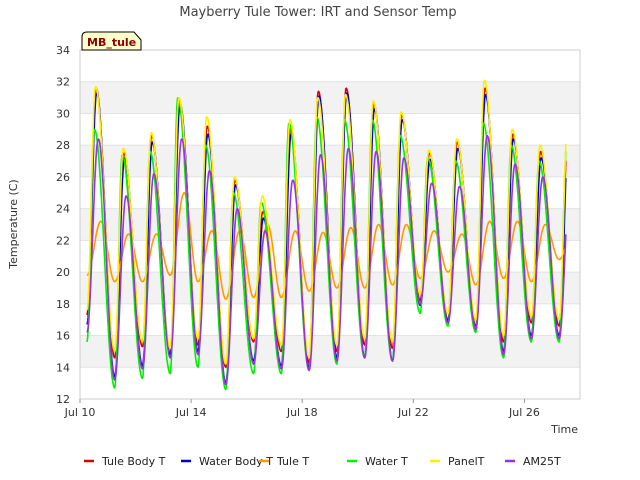 This screenshot has width=640, height=480. What do you see at coordinates (386, 461) in the screenshot?
I see `legend-label: Water T` at bounding box center [386, 461].